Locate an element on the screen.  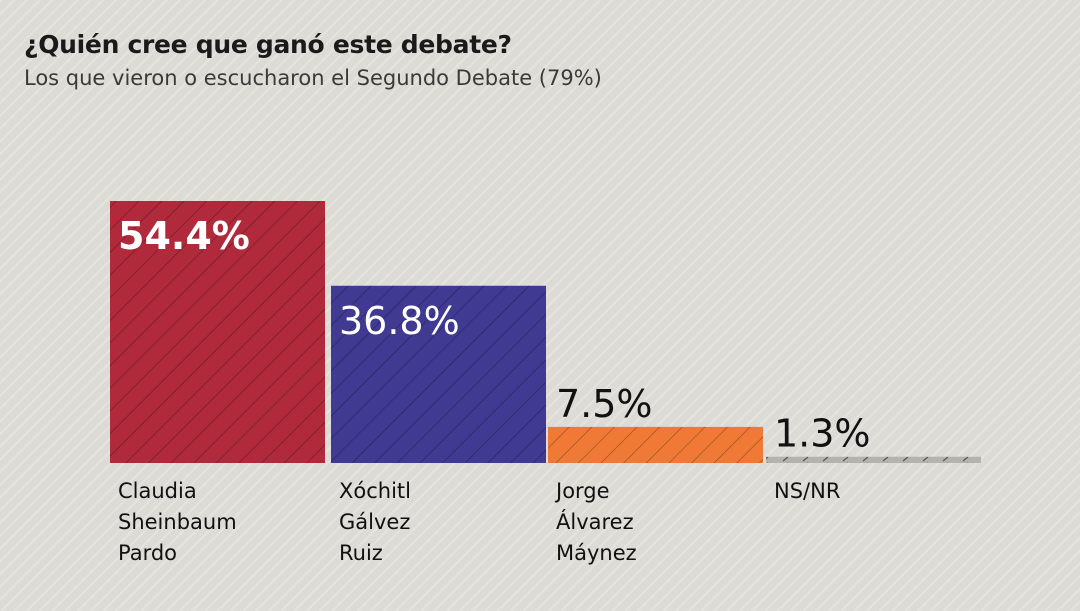
data-label: 1.3% is located at coordinates (822, 434).